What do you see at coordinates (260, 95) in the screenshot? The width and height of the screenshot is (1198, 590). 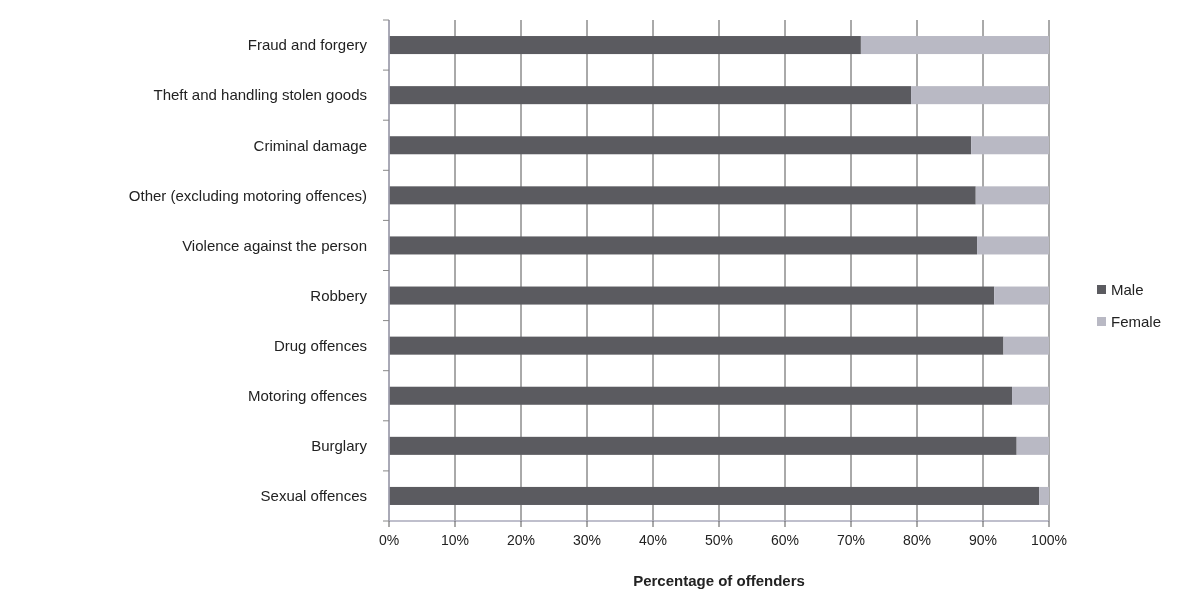 I see `y-tick-label: Theft and handling stolen goods` at bounding box center [260, 95].